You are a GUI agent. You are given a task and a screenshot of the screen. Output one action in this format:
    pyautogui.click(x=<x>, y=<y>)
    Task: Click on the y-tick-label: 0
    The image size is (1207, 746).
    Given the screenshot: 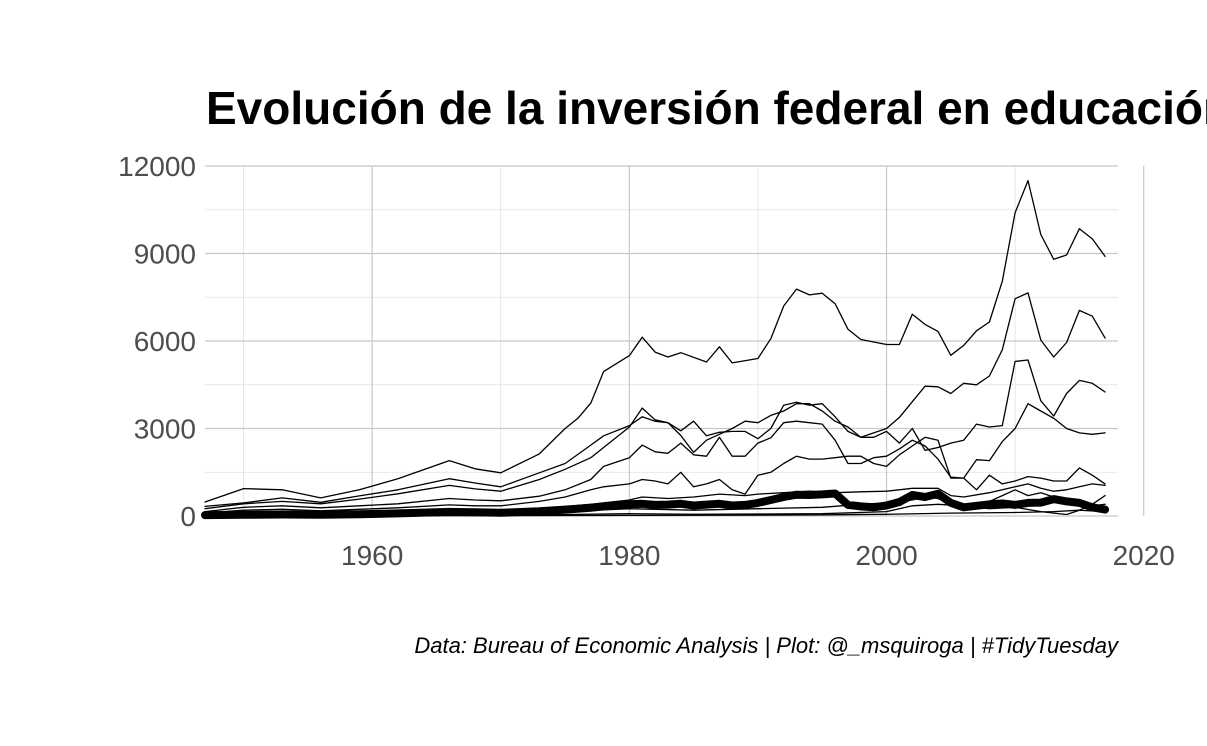 What is the action you would take?
    pyautogui.click(x=188, y=516)
    